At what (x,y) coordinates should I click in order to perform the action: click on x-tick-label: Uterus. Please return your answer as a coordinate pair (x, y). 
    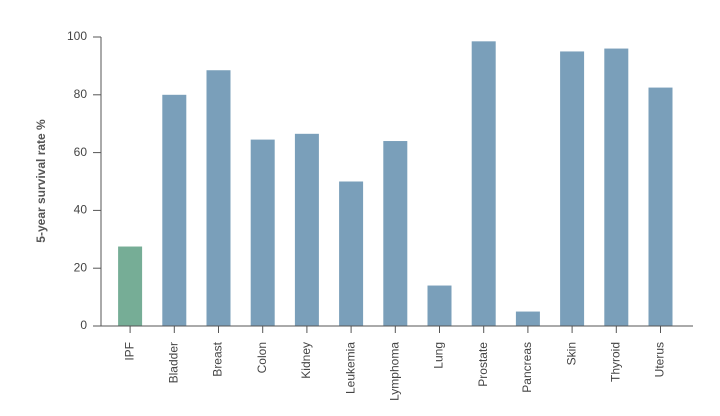
    Looking at the image, I should click on (660, 359).